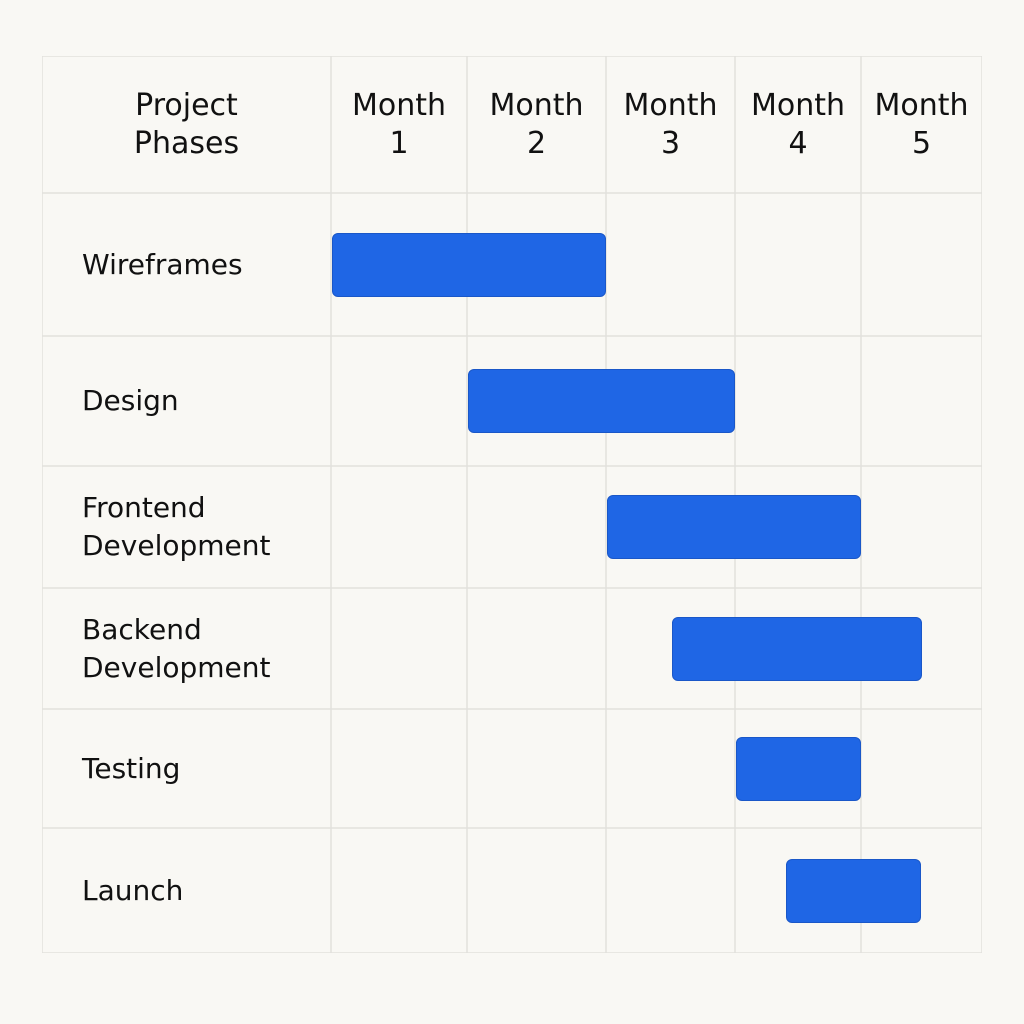 The image size is (1024, 1024). Describe the element at coordinates (131, 768) in the screenshot. I see `phase-label: Testing` at that location.